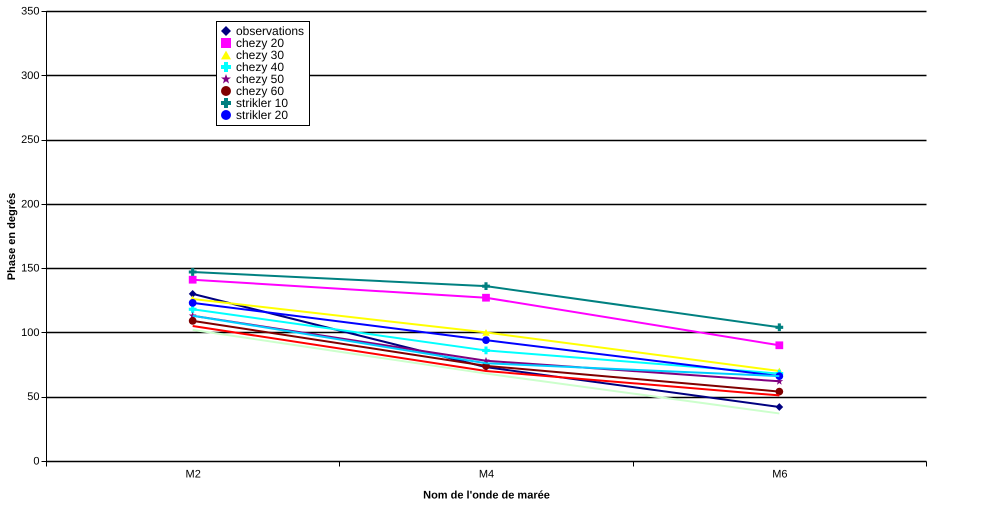 The height and width of the screenshot is (524, 981). I want to click on legend-label: strikler 20, so click(262, 115).